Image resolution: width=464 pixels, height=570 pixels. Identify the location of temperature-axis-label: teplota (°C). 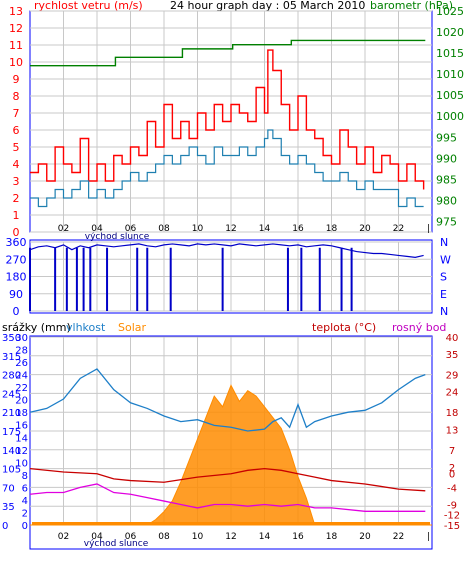
(344, 327).